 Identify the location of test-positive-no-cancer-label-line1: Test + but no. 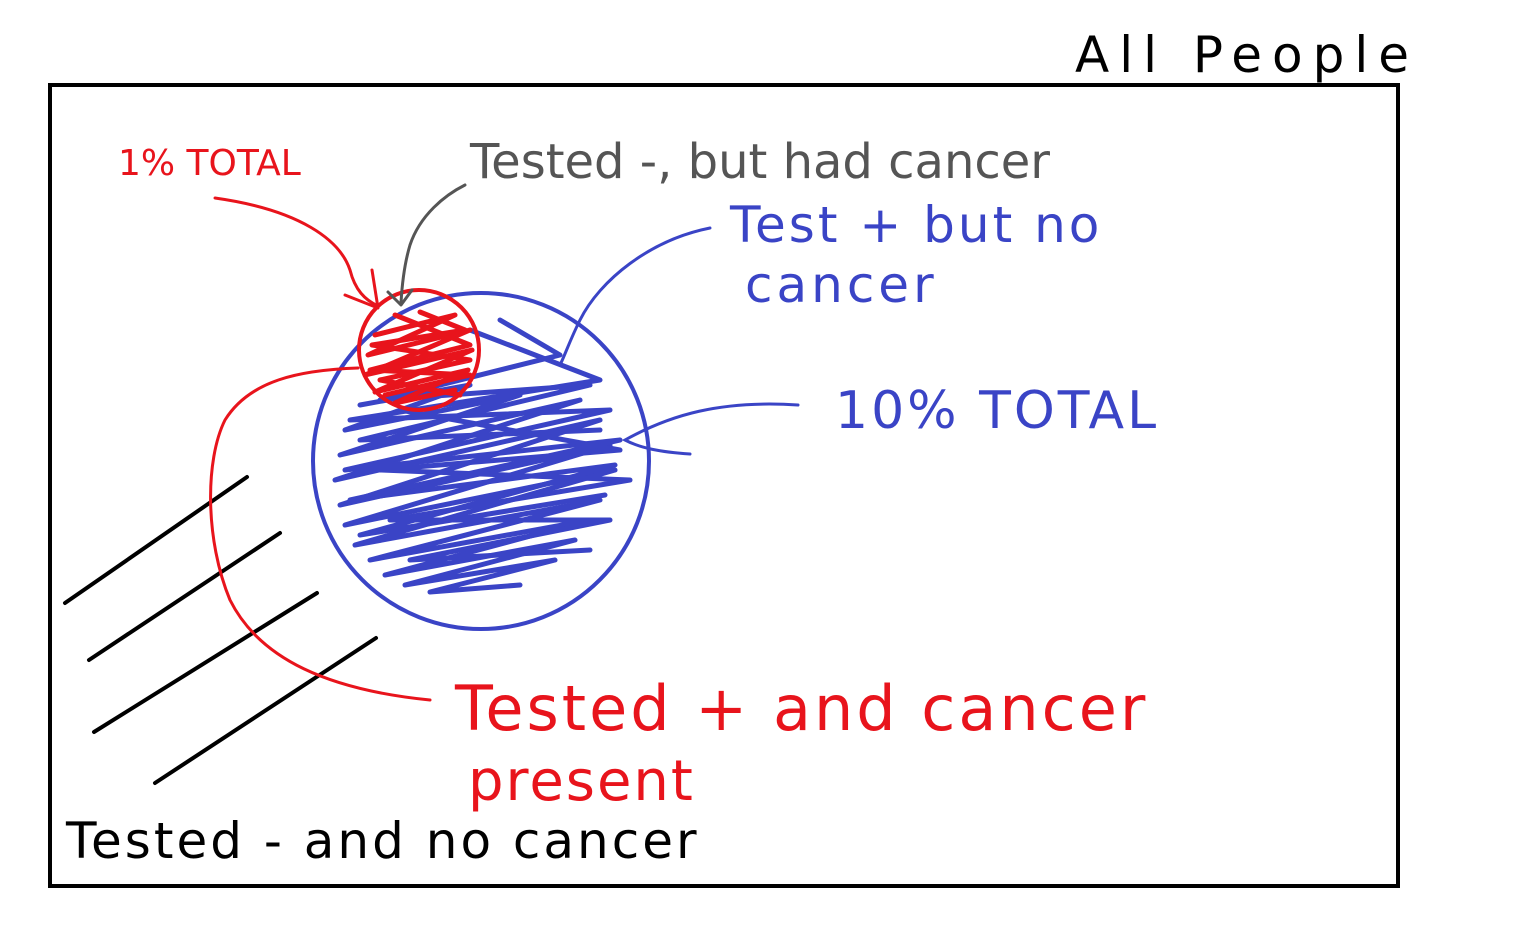
(915, 225).